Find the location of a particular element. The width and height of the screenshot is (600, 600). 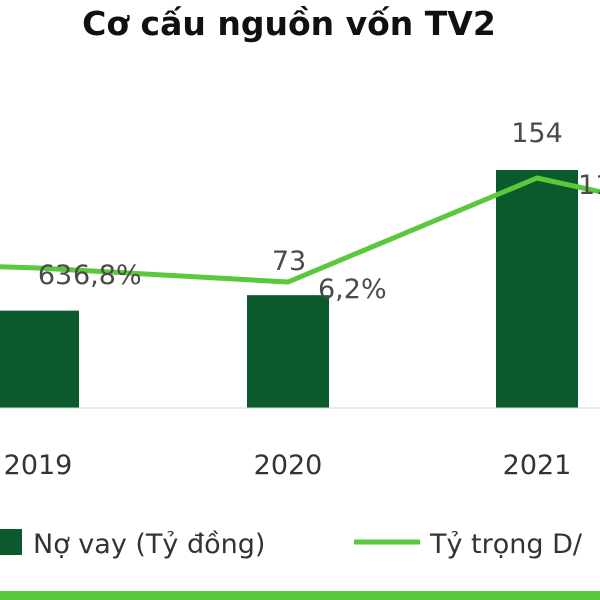

legend-label-ty-trong: Tỷ trọng D/ is located at coordinates (506, 544).